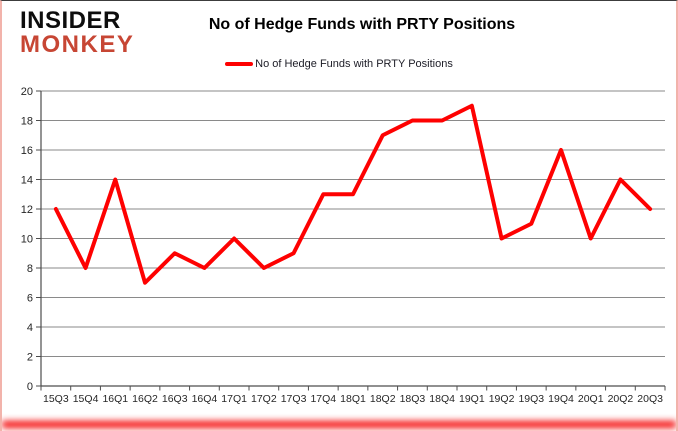 The image size is (678, 431). What do you see at coordinates (531, 399) in the screenshot?
I see `x-tick-label: 19Q3` at bounding box center [531, 399].